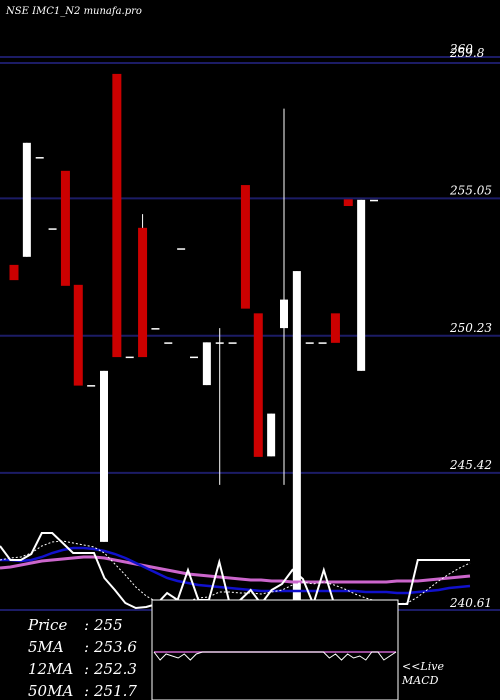  Describe the element at coordinates (470, 190) in the screenshot. I see `price-tick-label: 255.05` at that location.